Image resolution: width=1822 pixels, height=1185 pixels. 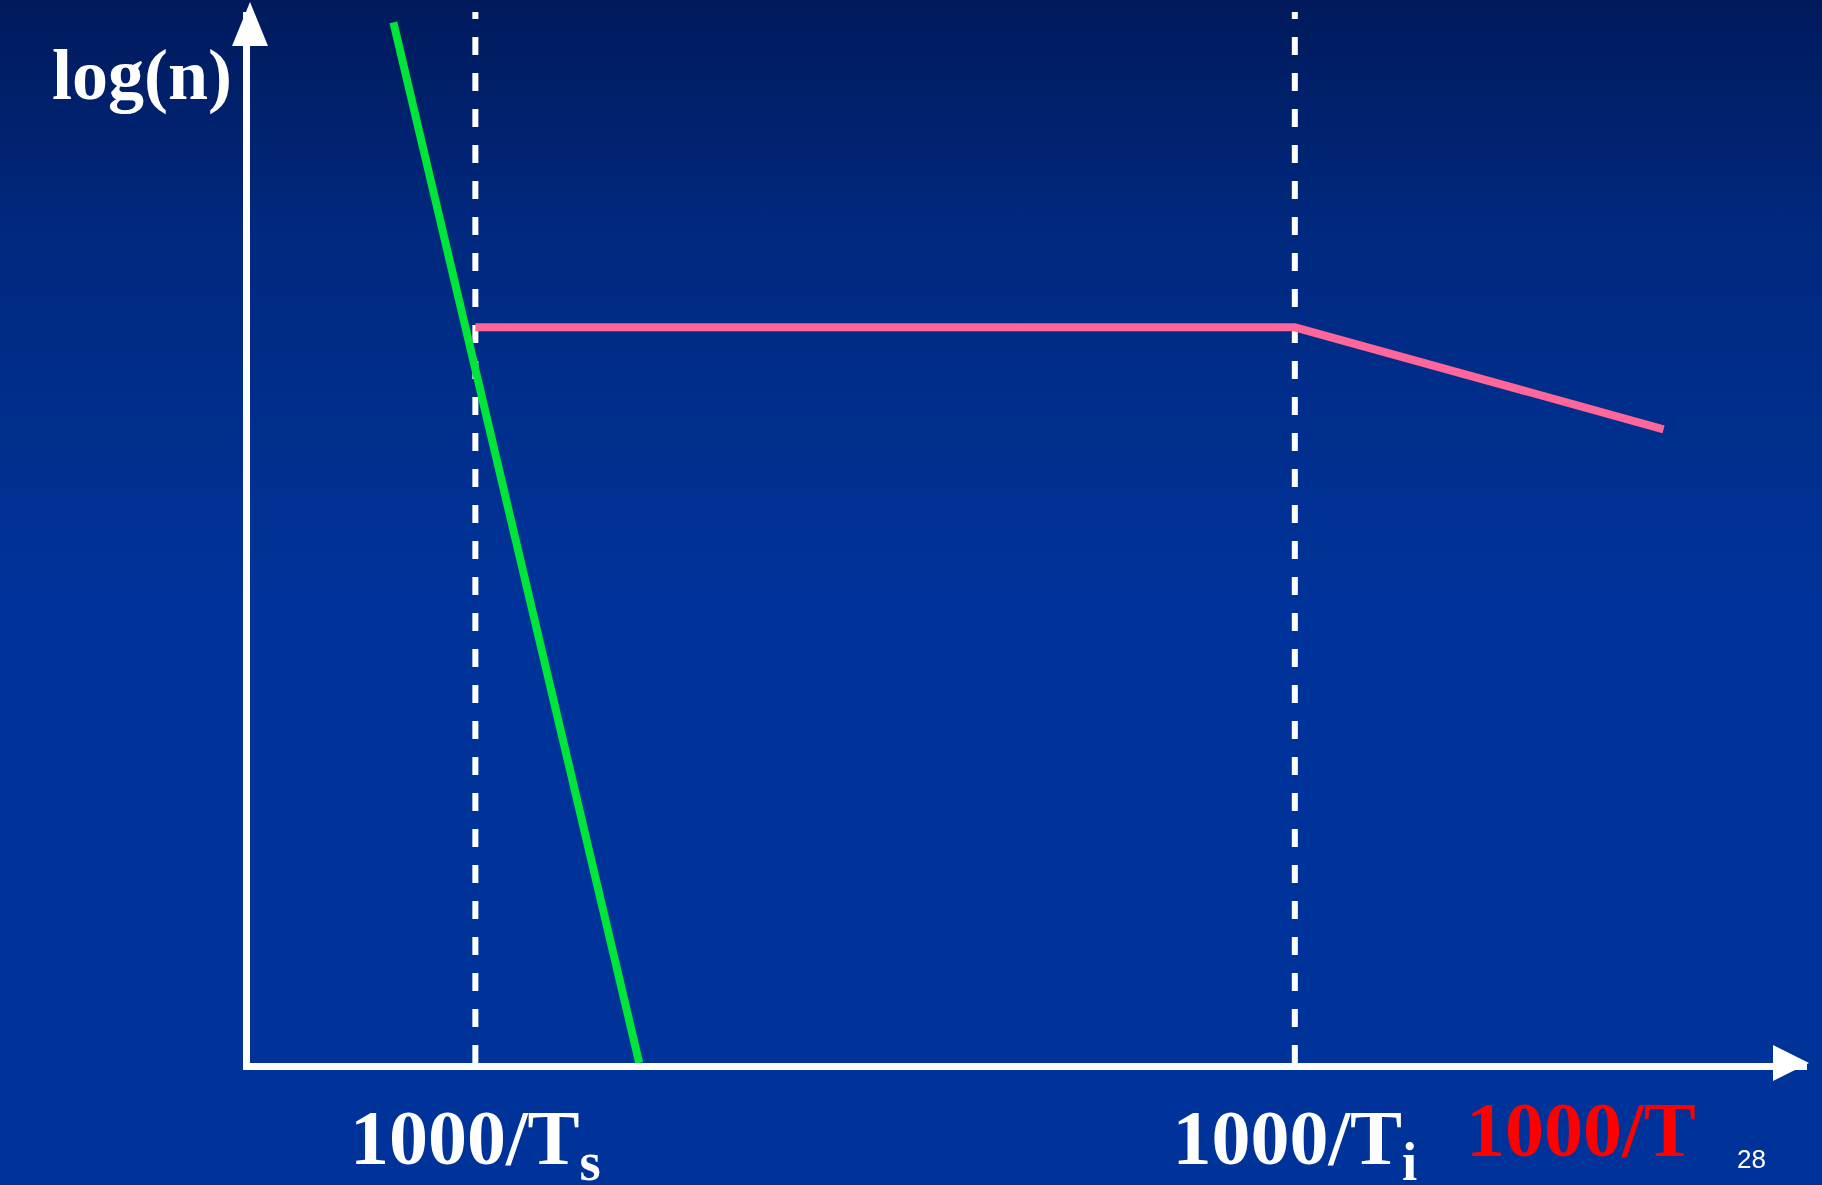 What do you see at coordinates (1295, 1139) in the screenshot?
I see `x-tick-label: 1000/T$_{i}$` at bounding box center [1295, 1139].